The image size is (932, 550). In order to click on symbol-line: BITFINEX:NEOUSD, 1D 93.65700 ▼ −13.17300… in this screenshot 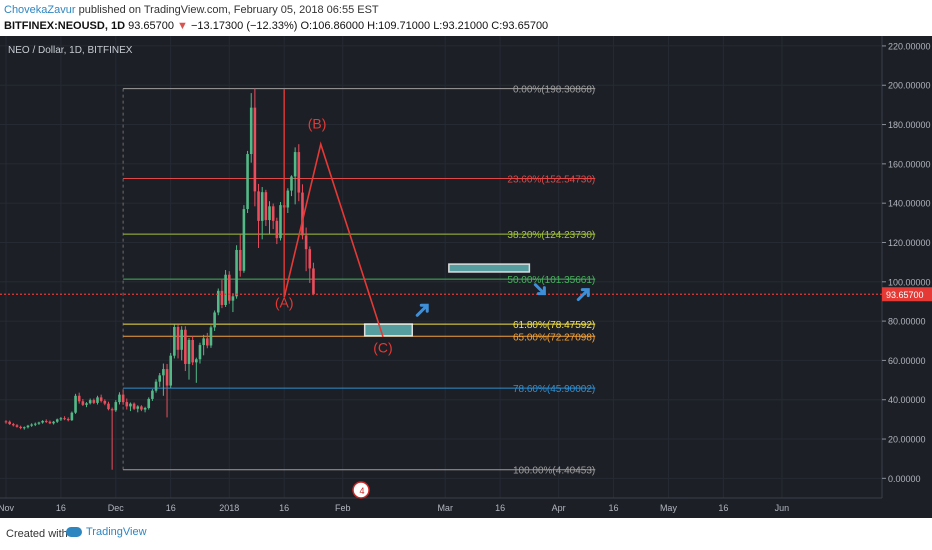, I will do `click(276, 26)`.